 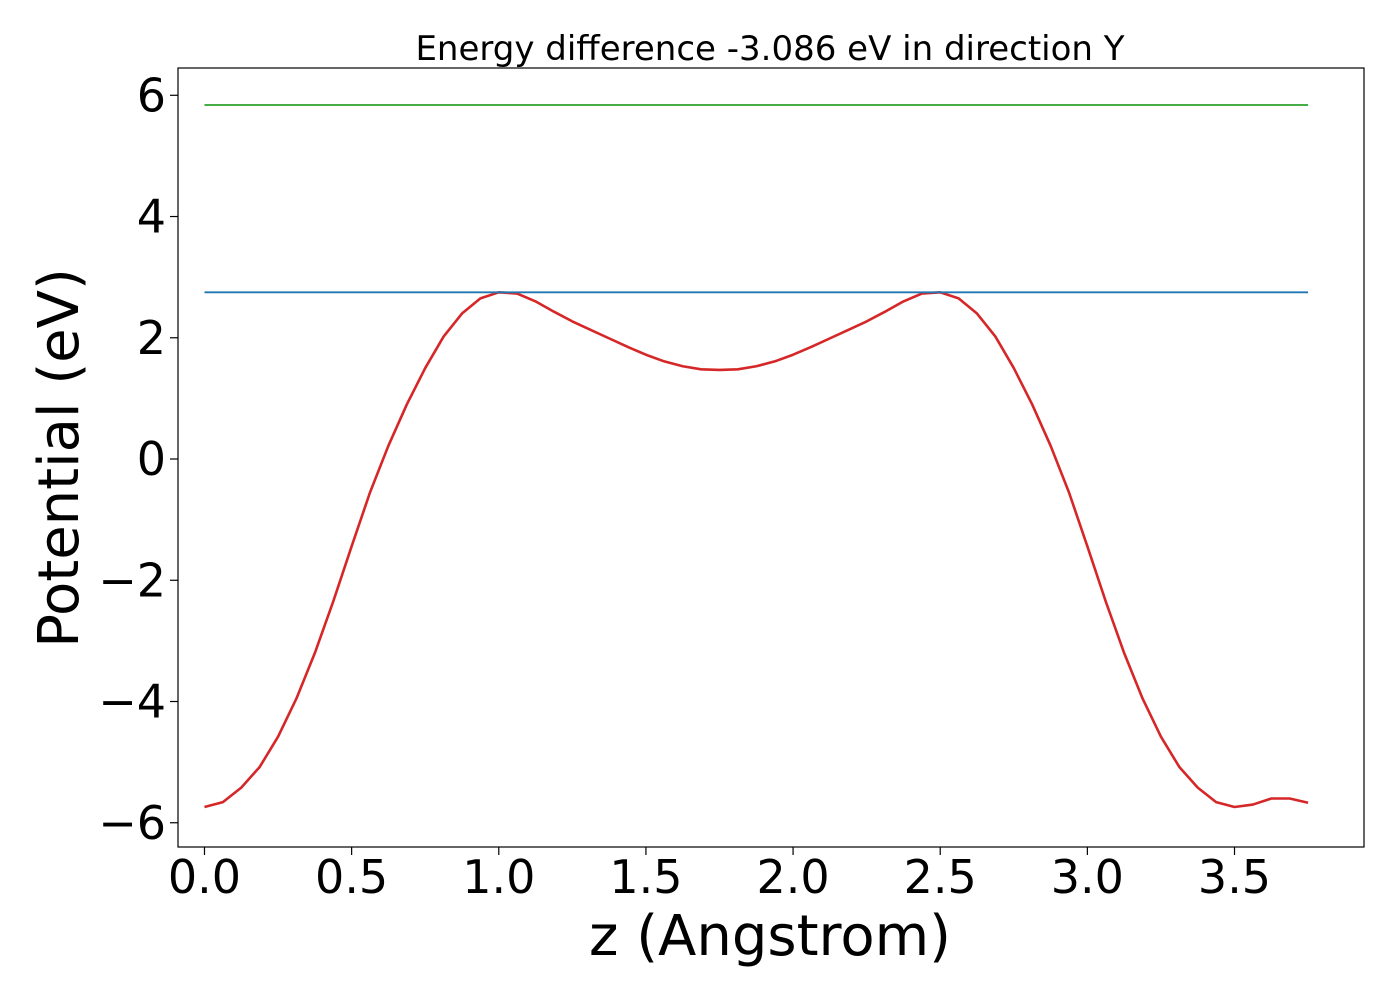 I want to click on y-tick-label: −4, so click(x=132, y=702).